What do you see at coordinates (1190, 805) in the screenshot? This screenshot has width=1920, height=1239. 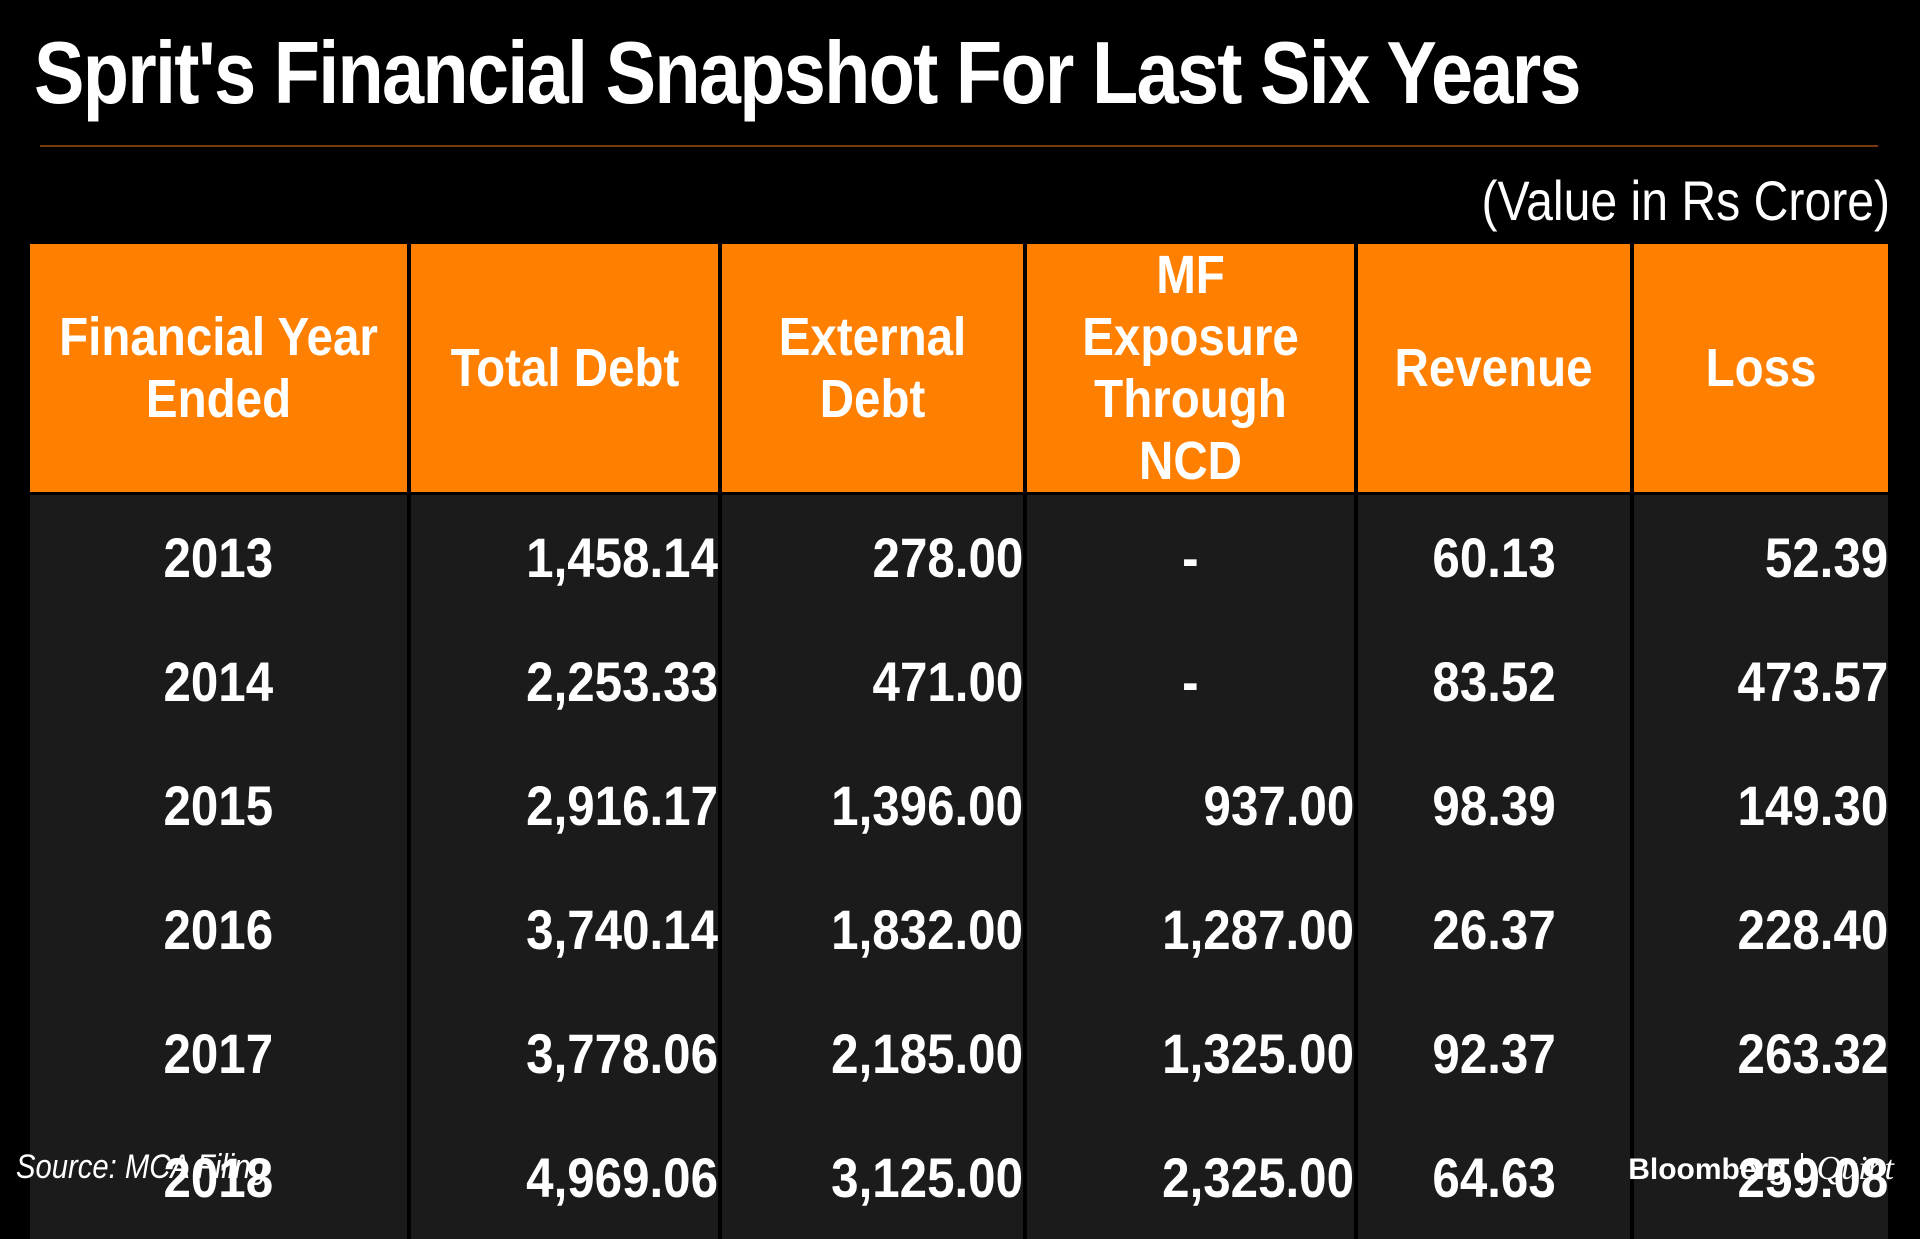 I see `cell-mf-exposure: 937.00` at bounding box center [1190, 805].